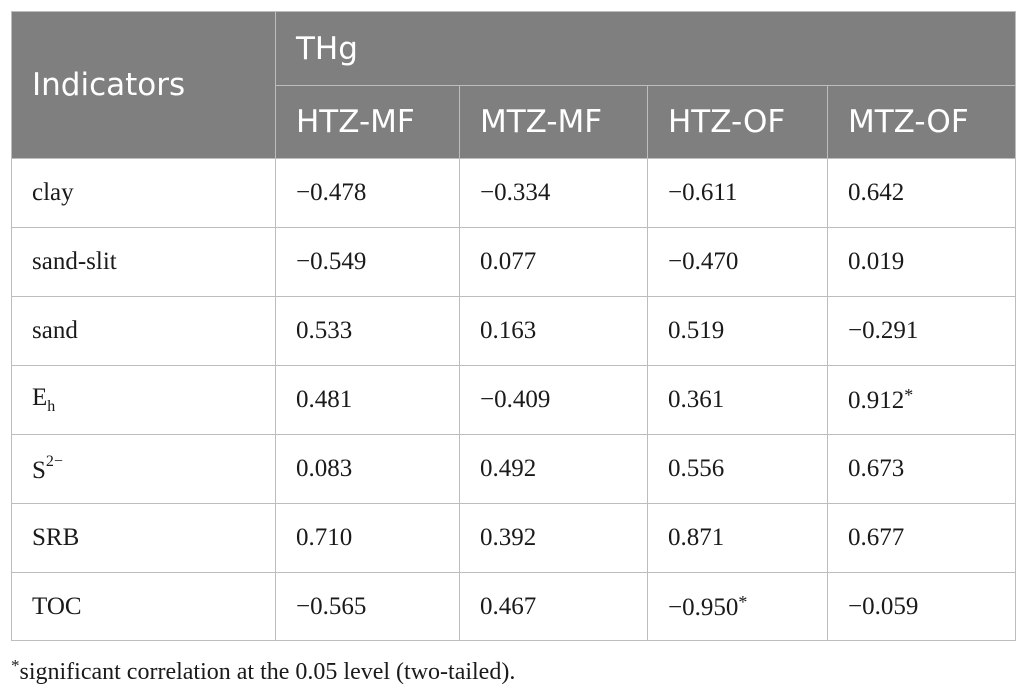  Describe the element at coordinates (51, 406) in the screenshot. I see `row-label-subscript: h` at that location.